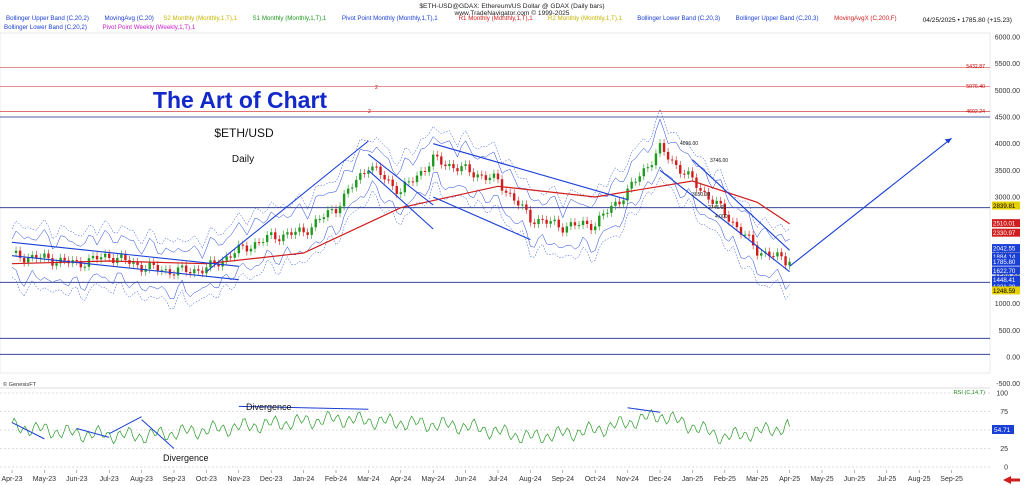 The image size is (1024, 485). Describe the element at coordinates (269, 407) in the screenshot. I see `divergence-top-label: Divergence` at that location.